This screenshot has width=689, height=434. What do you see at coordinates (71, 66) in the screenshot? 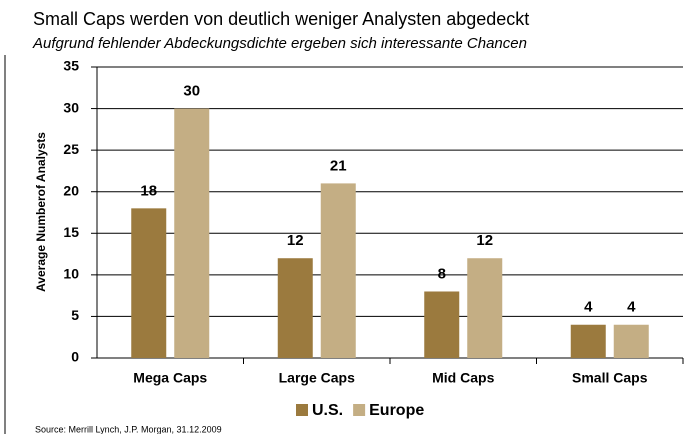
I see `y-tick-label: 35` at bounding box center [71, 66].